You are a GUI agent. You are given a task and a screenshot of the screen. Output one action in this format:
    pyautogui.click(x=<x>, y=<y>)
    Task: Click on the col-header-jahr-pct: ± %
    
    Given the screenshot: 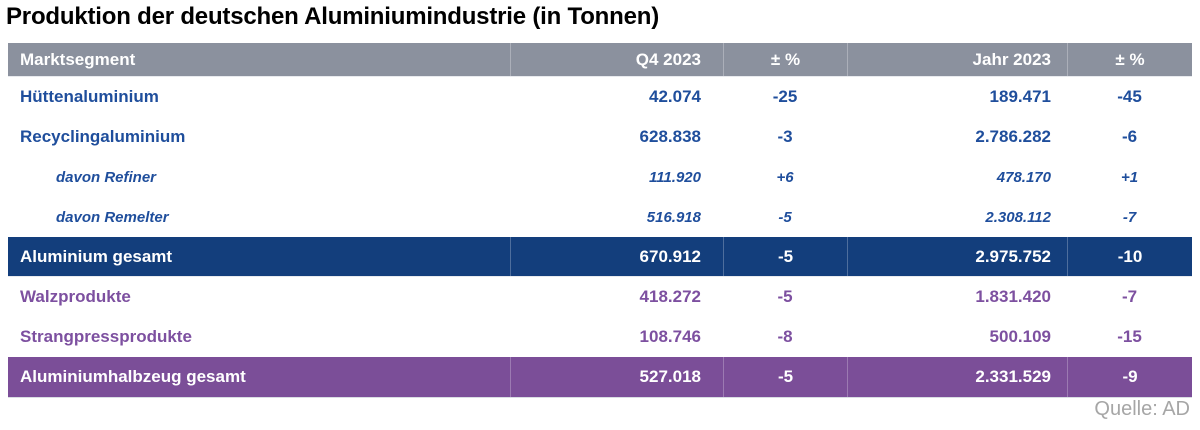 What is the action you would take?
    pyautogui.click(x=1129, y=59)
    